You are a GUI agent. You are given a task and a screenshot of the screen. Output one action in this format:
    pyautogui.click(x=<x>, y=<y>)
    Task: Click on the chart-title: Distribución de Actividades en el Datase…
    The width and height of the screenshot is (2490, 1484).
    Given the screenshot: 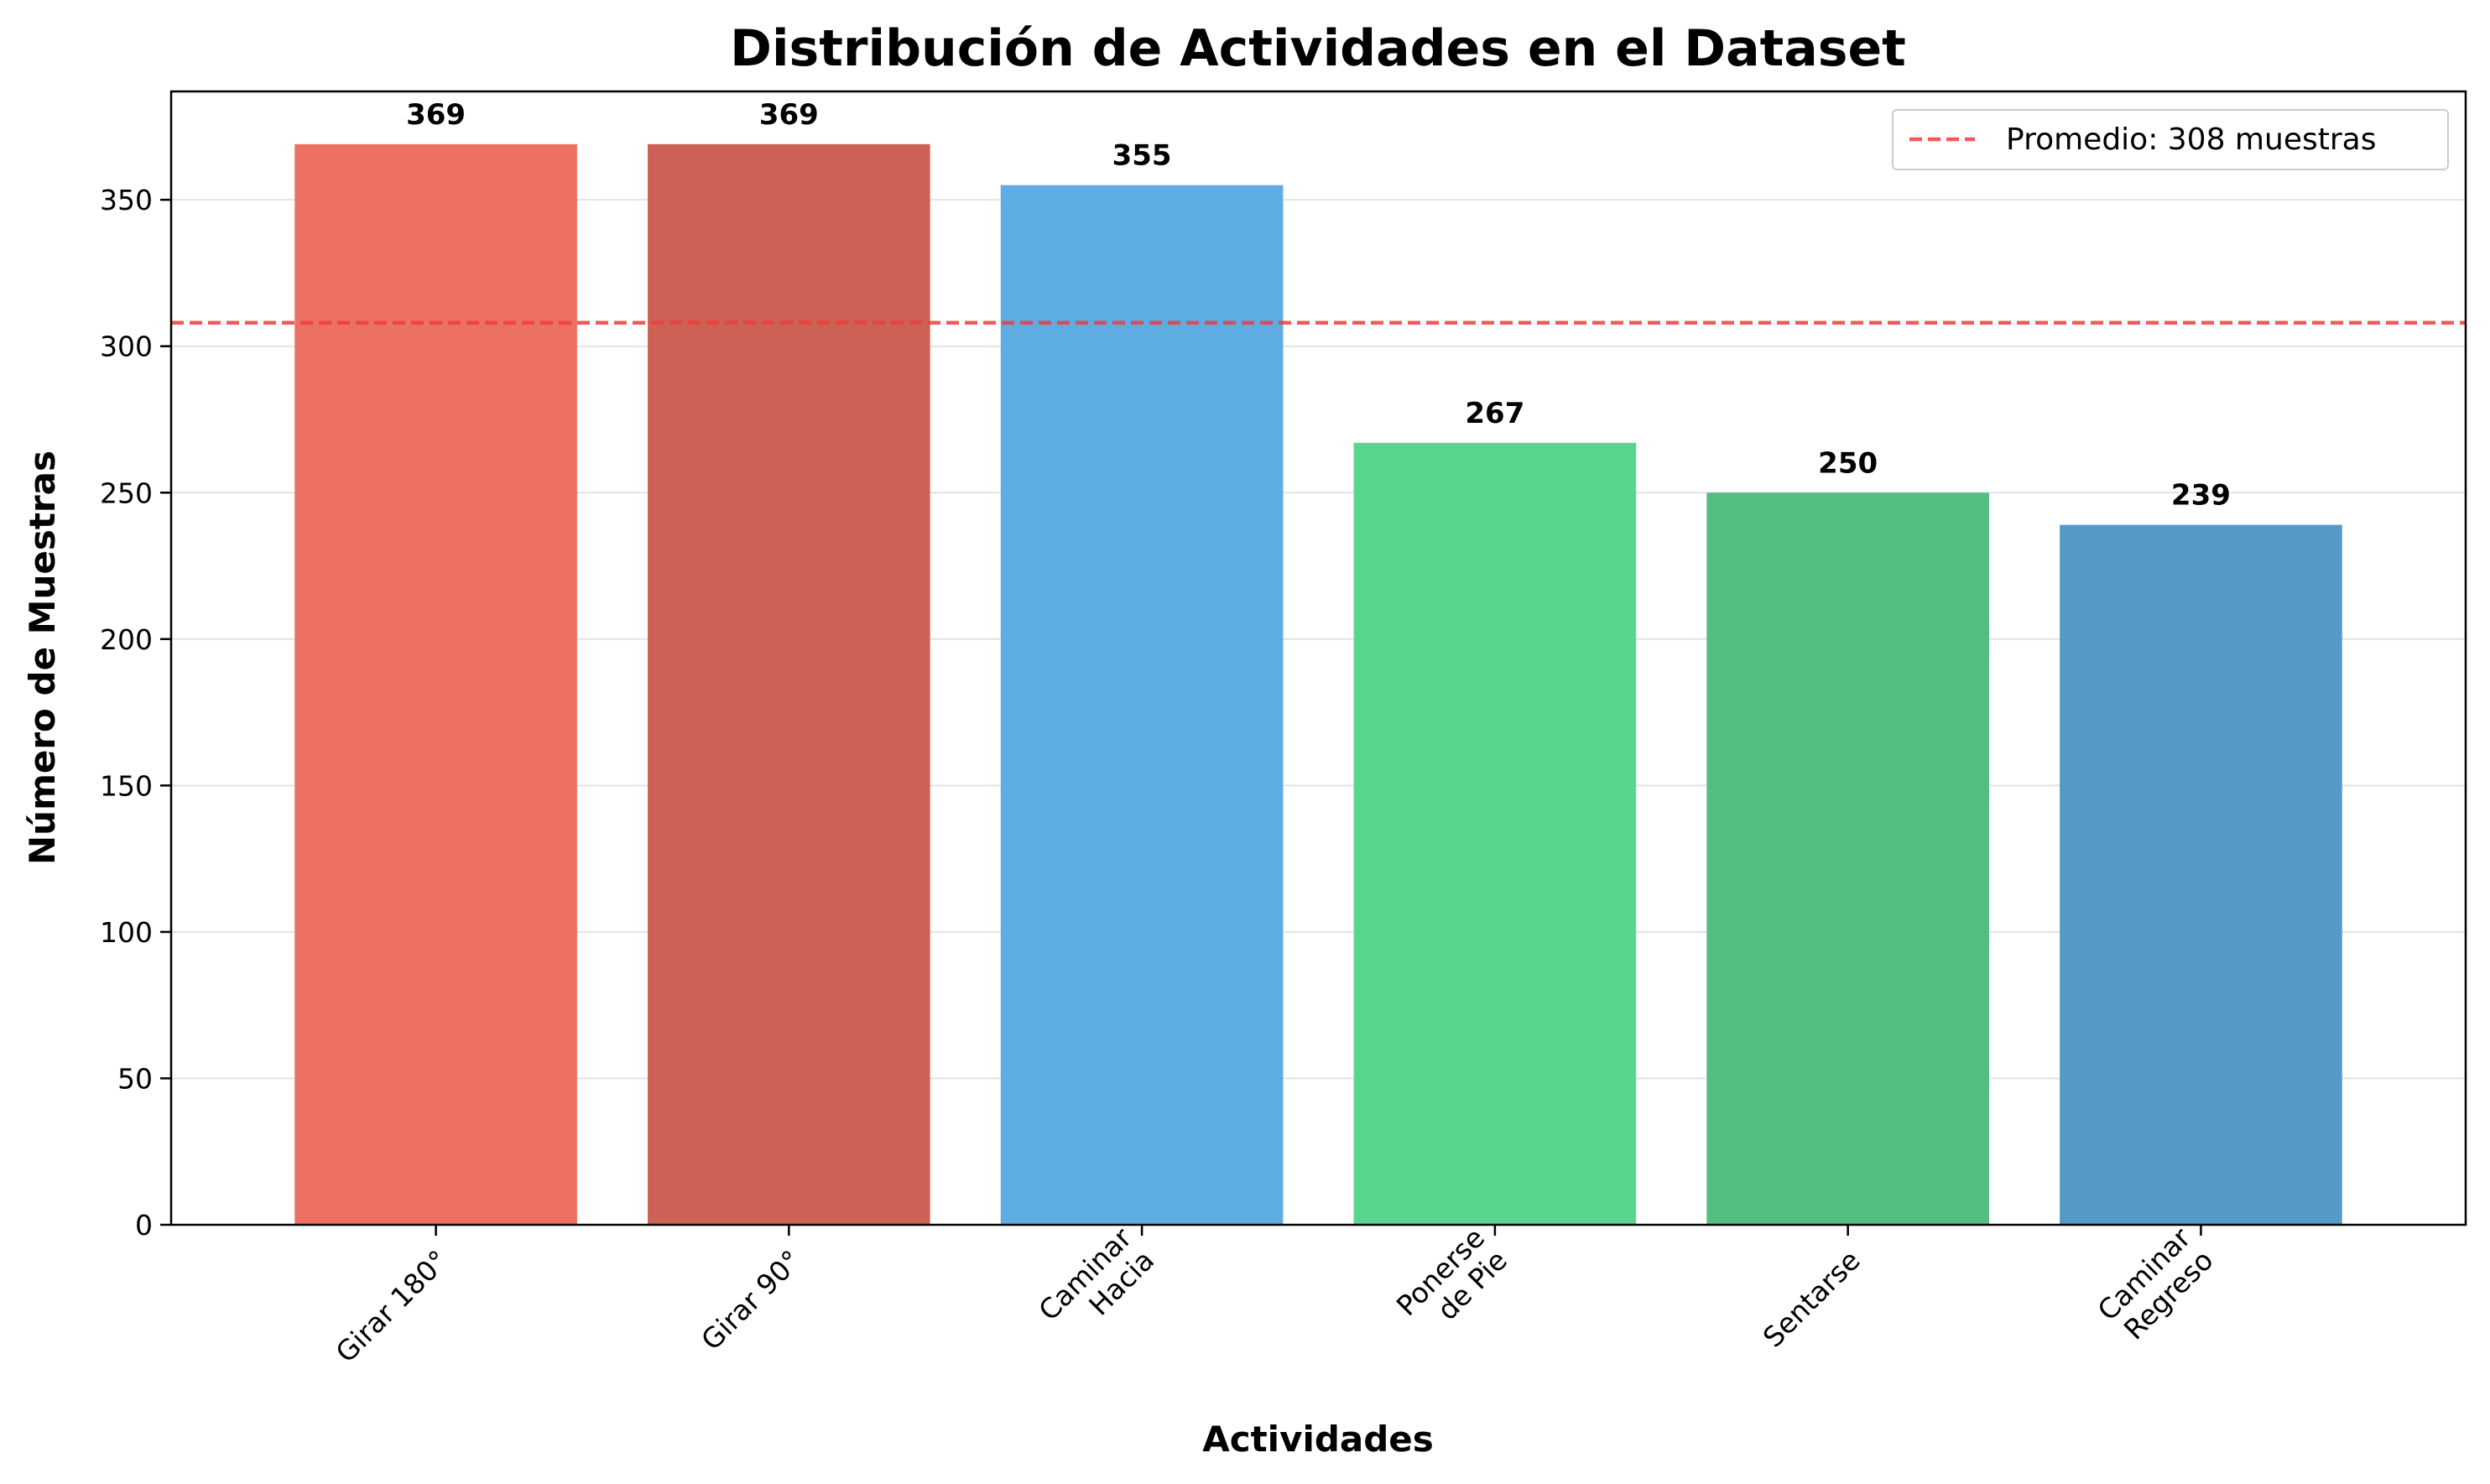 What is the action you would take?
    pyautogui.click(x=1318, y=48)
    